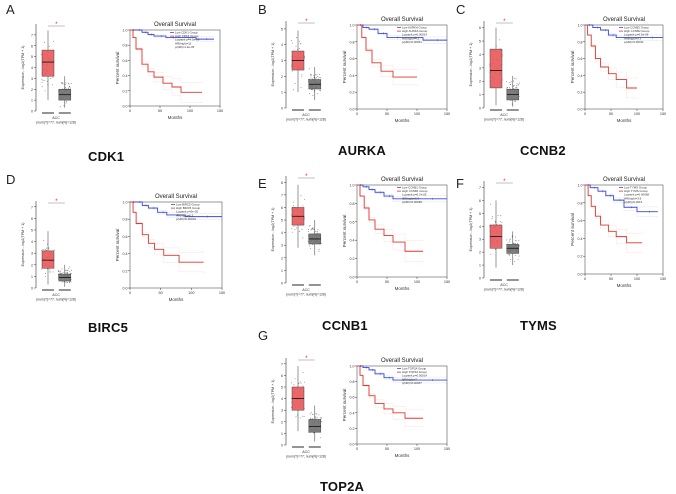 The width and height of the screenshot is (676, 494). What do you see at coordinates (32, 242) in the screenshot?
I see `y-tick-label: 4` at bounding box center [32, 242].